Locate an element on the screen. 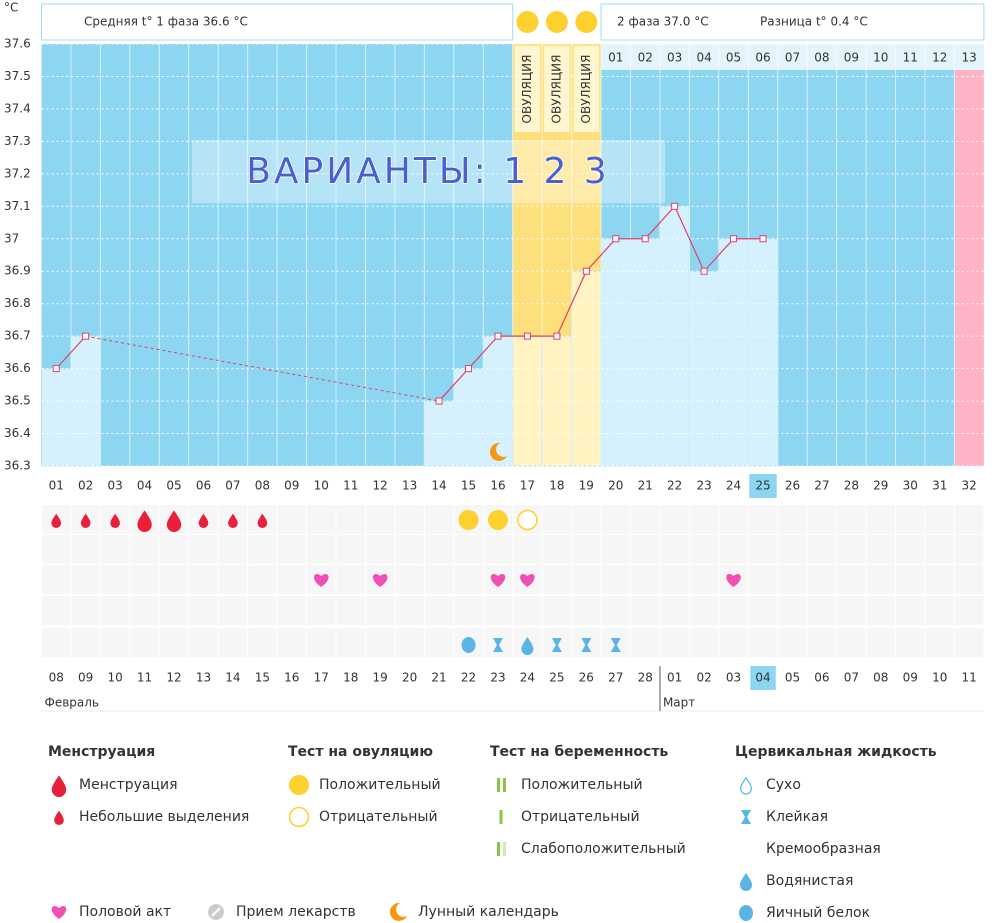 The width and height of the screenshot is (1000, 923). legend-label: Отрицательный is located at coordinates (378, 817).